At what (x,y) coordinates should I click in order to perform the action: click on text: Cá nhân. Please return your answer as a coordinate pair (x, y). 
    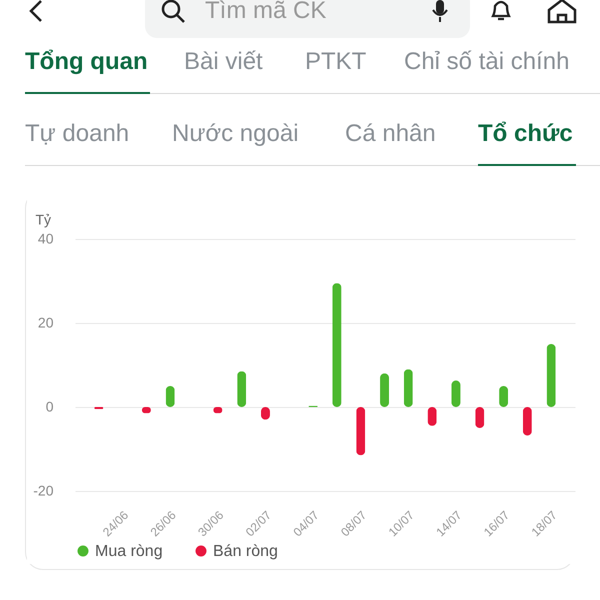
    Looking at the image, I should click on (390, 134).